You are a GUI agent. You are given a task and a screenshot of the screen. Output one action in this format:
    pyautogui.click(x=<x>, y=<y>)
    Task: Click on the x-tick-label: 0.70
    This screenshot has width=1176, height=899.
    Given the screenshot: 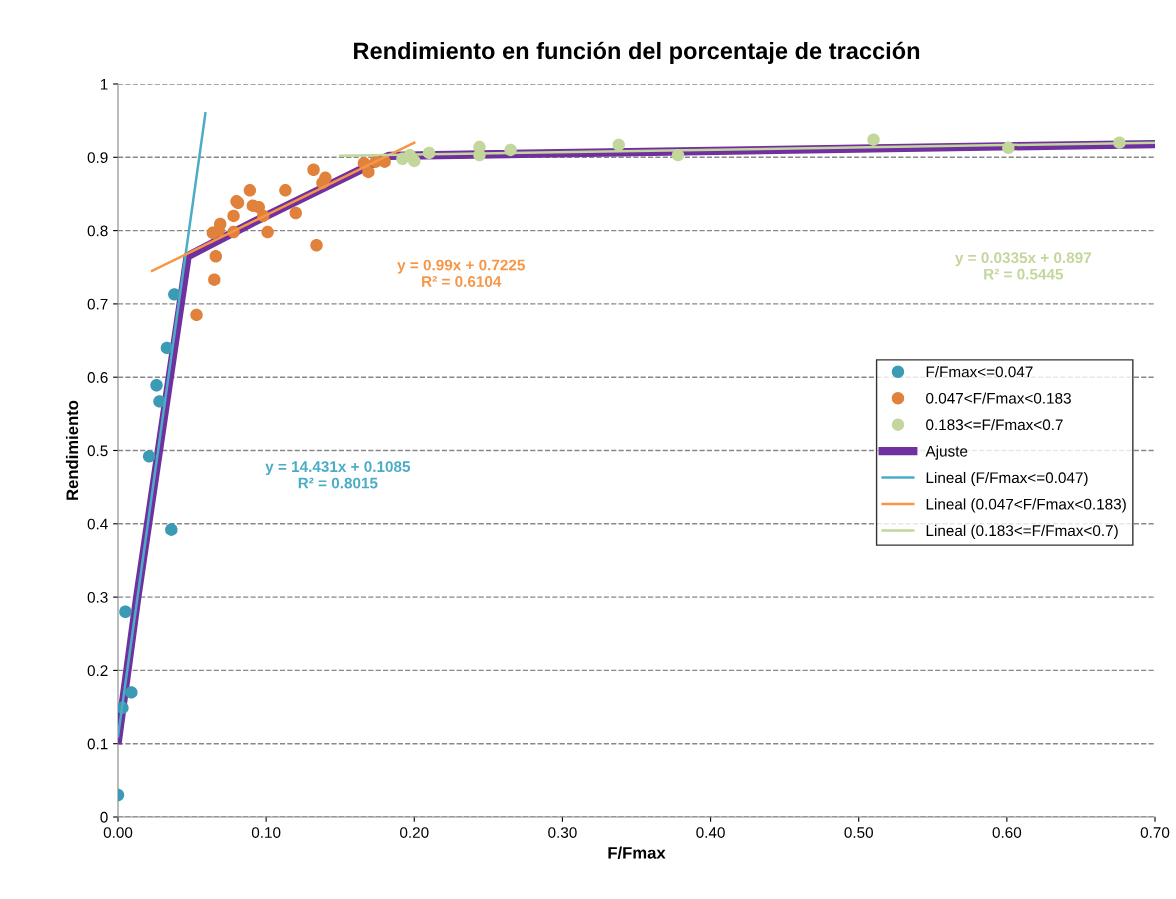 What is the action you would take?
    pyautogui.click(x=1155, y=832)
    